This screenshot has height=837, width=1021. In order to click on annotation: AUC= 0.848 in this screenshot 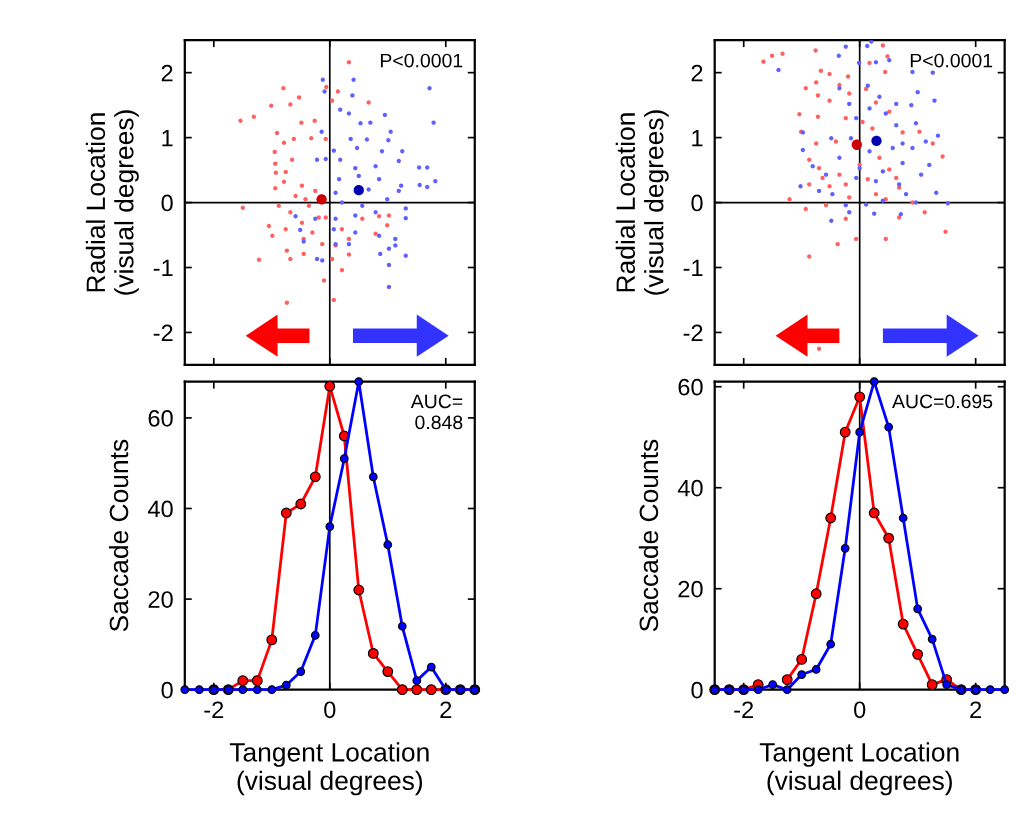, I will do `click(436, 412)`.